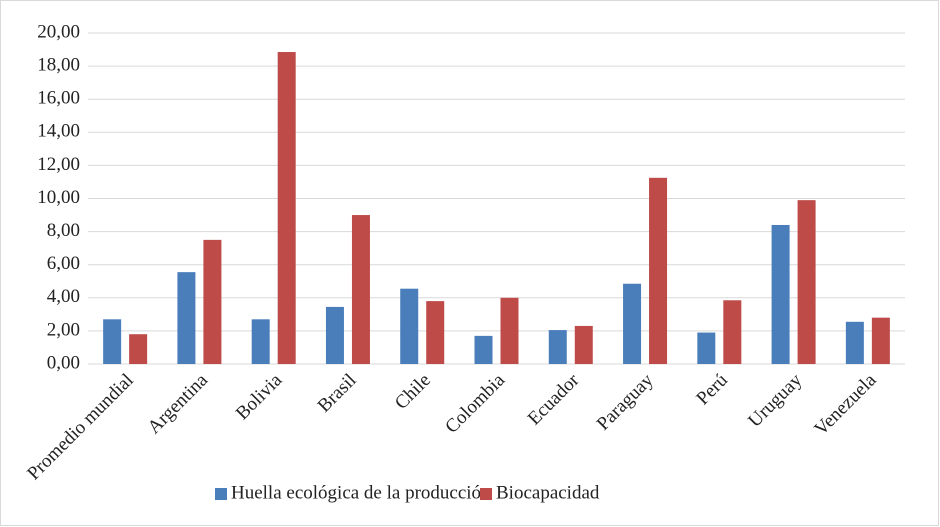 The width and height of the screenshot is (940, 527). What do you see at coordinates (63, 263) in the screenshot?
I see `y-tick-label: 6,00` at bounding box center [63, 263].